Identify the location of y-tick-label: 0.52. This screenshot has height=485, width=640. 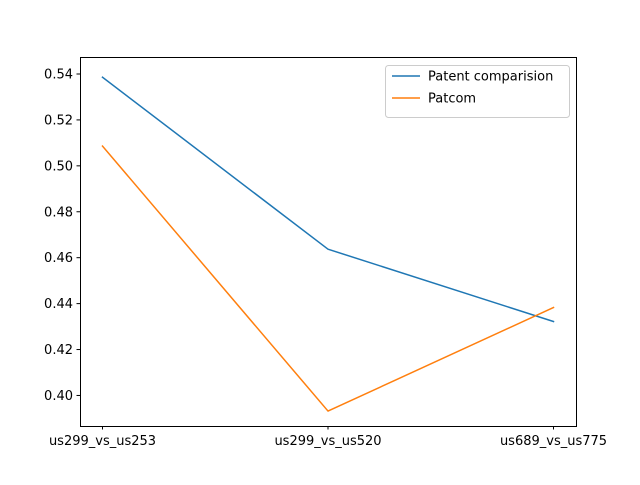
(58, 120).